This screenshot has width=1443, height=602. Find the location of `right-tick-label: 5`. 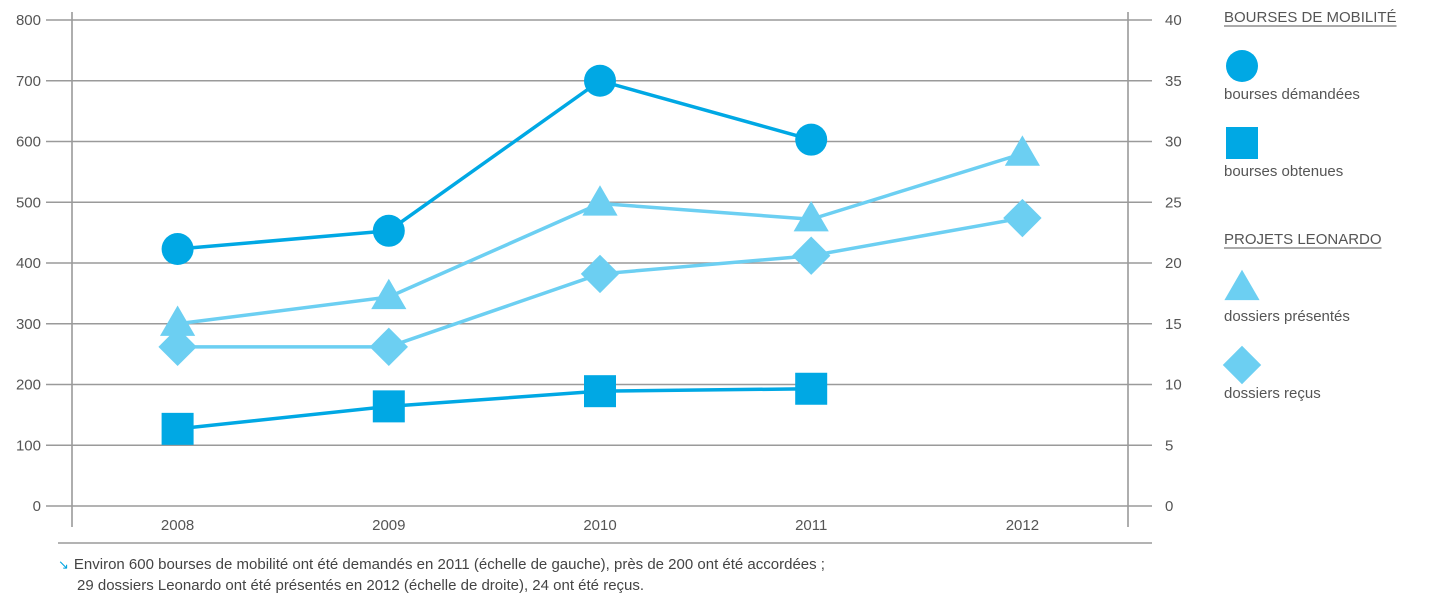

right-tick-label: 5 is located at coordinates (1169, 445).